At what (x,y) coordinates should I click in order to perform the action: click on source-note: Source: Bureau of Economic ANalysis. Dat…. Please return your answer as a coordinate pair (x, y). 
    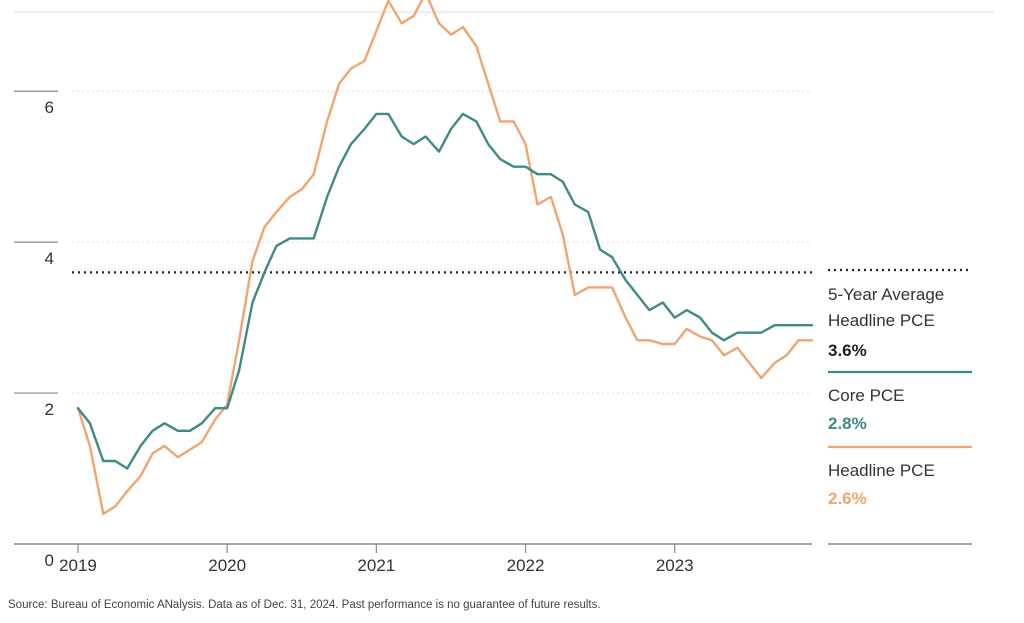
    Looking at the image, I should click on (304, 605).